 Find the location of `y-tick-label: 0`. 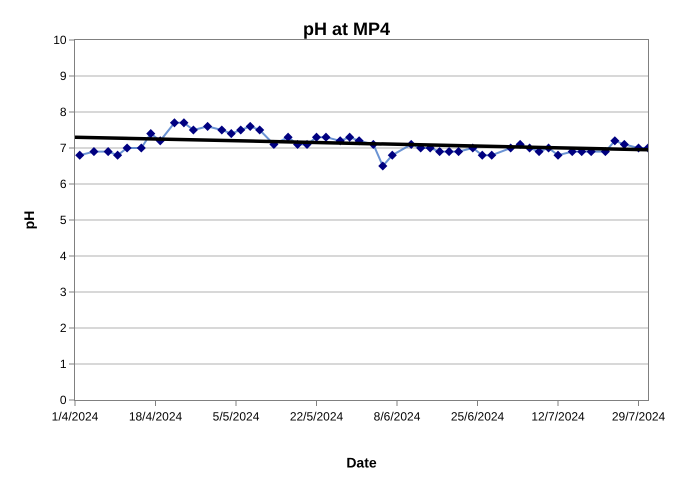

y-tick-label: 0 is located at coordinates (63, 400).